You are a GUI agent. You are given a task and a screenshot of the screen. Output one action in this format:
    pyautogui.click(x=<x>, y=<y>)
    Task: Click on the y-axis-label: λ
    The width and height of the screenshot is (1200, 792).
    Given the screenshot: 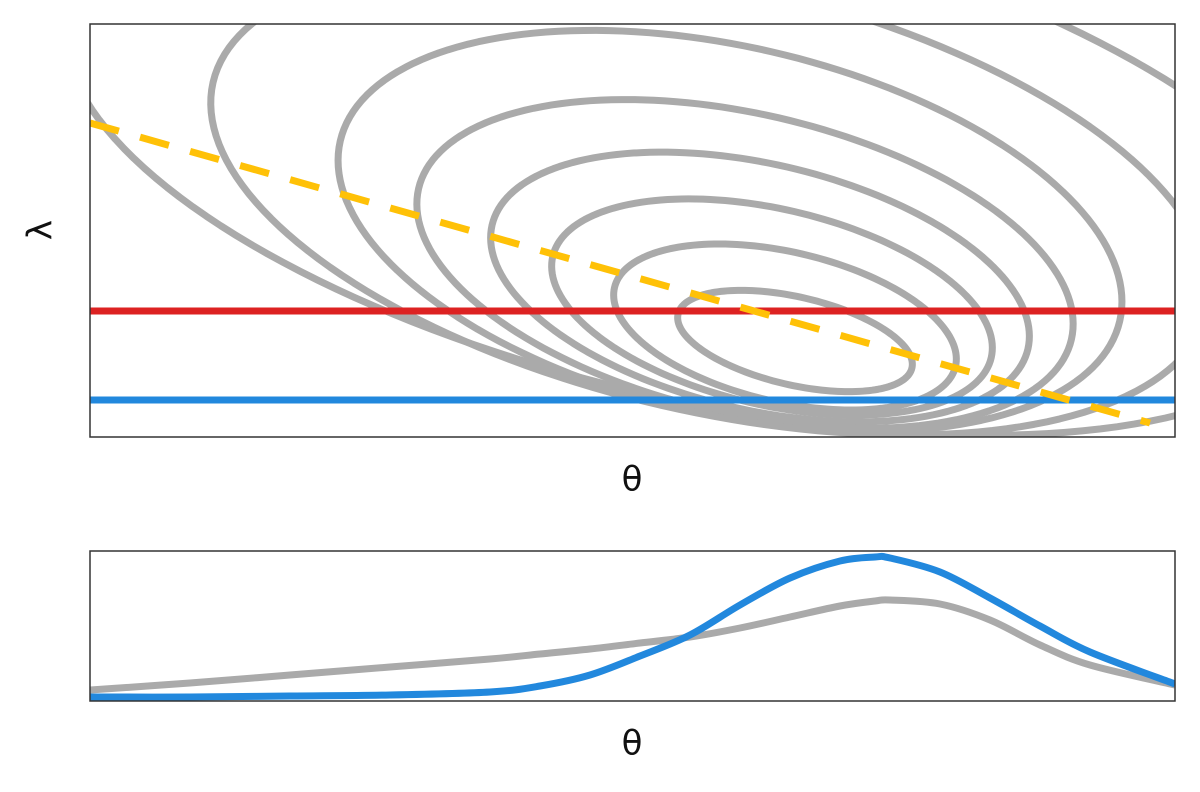 What is the action you would take?
    pyautogui.click(x=41, y=230)
    